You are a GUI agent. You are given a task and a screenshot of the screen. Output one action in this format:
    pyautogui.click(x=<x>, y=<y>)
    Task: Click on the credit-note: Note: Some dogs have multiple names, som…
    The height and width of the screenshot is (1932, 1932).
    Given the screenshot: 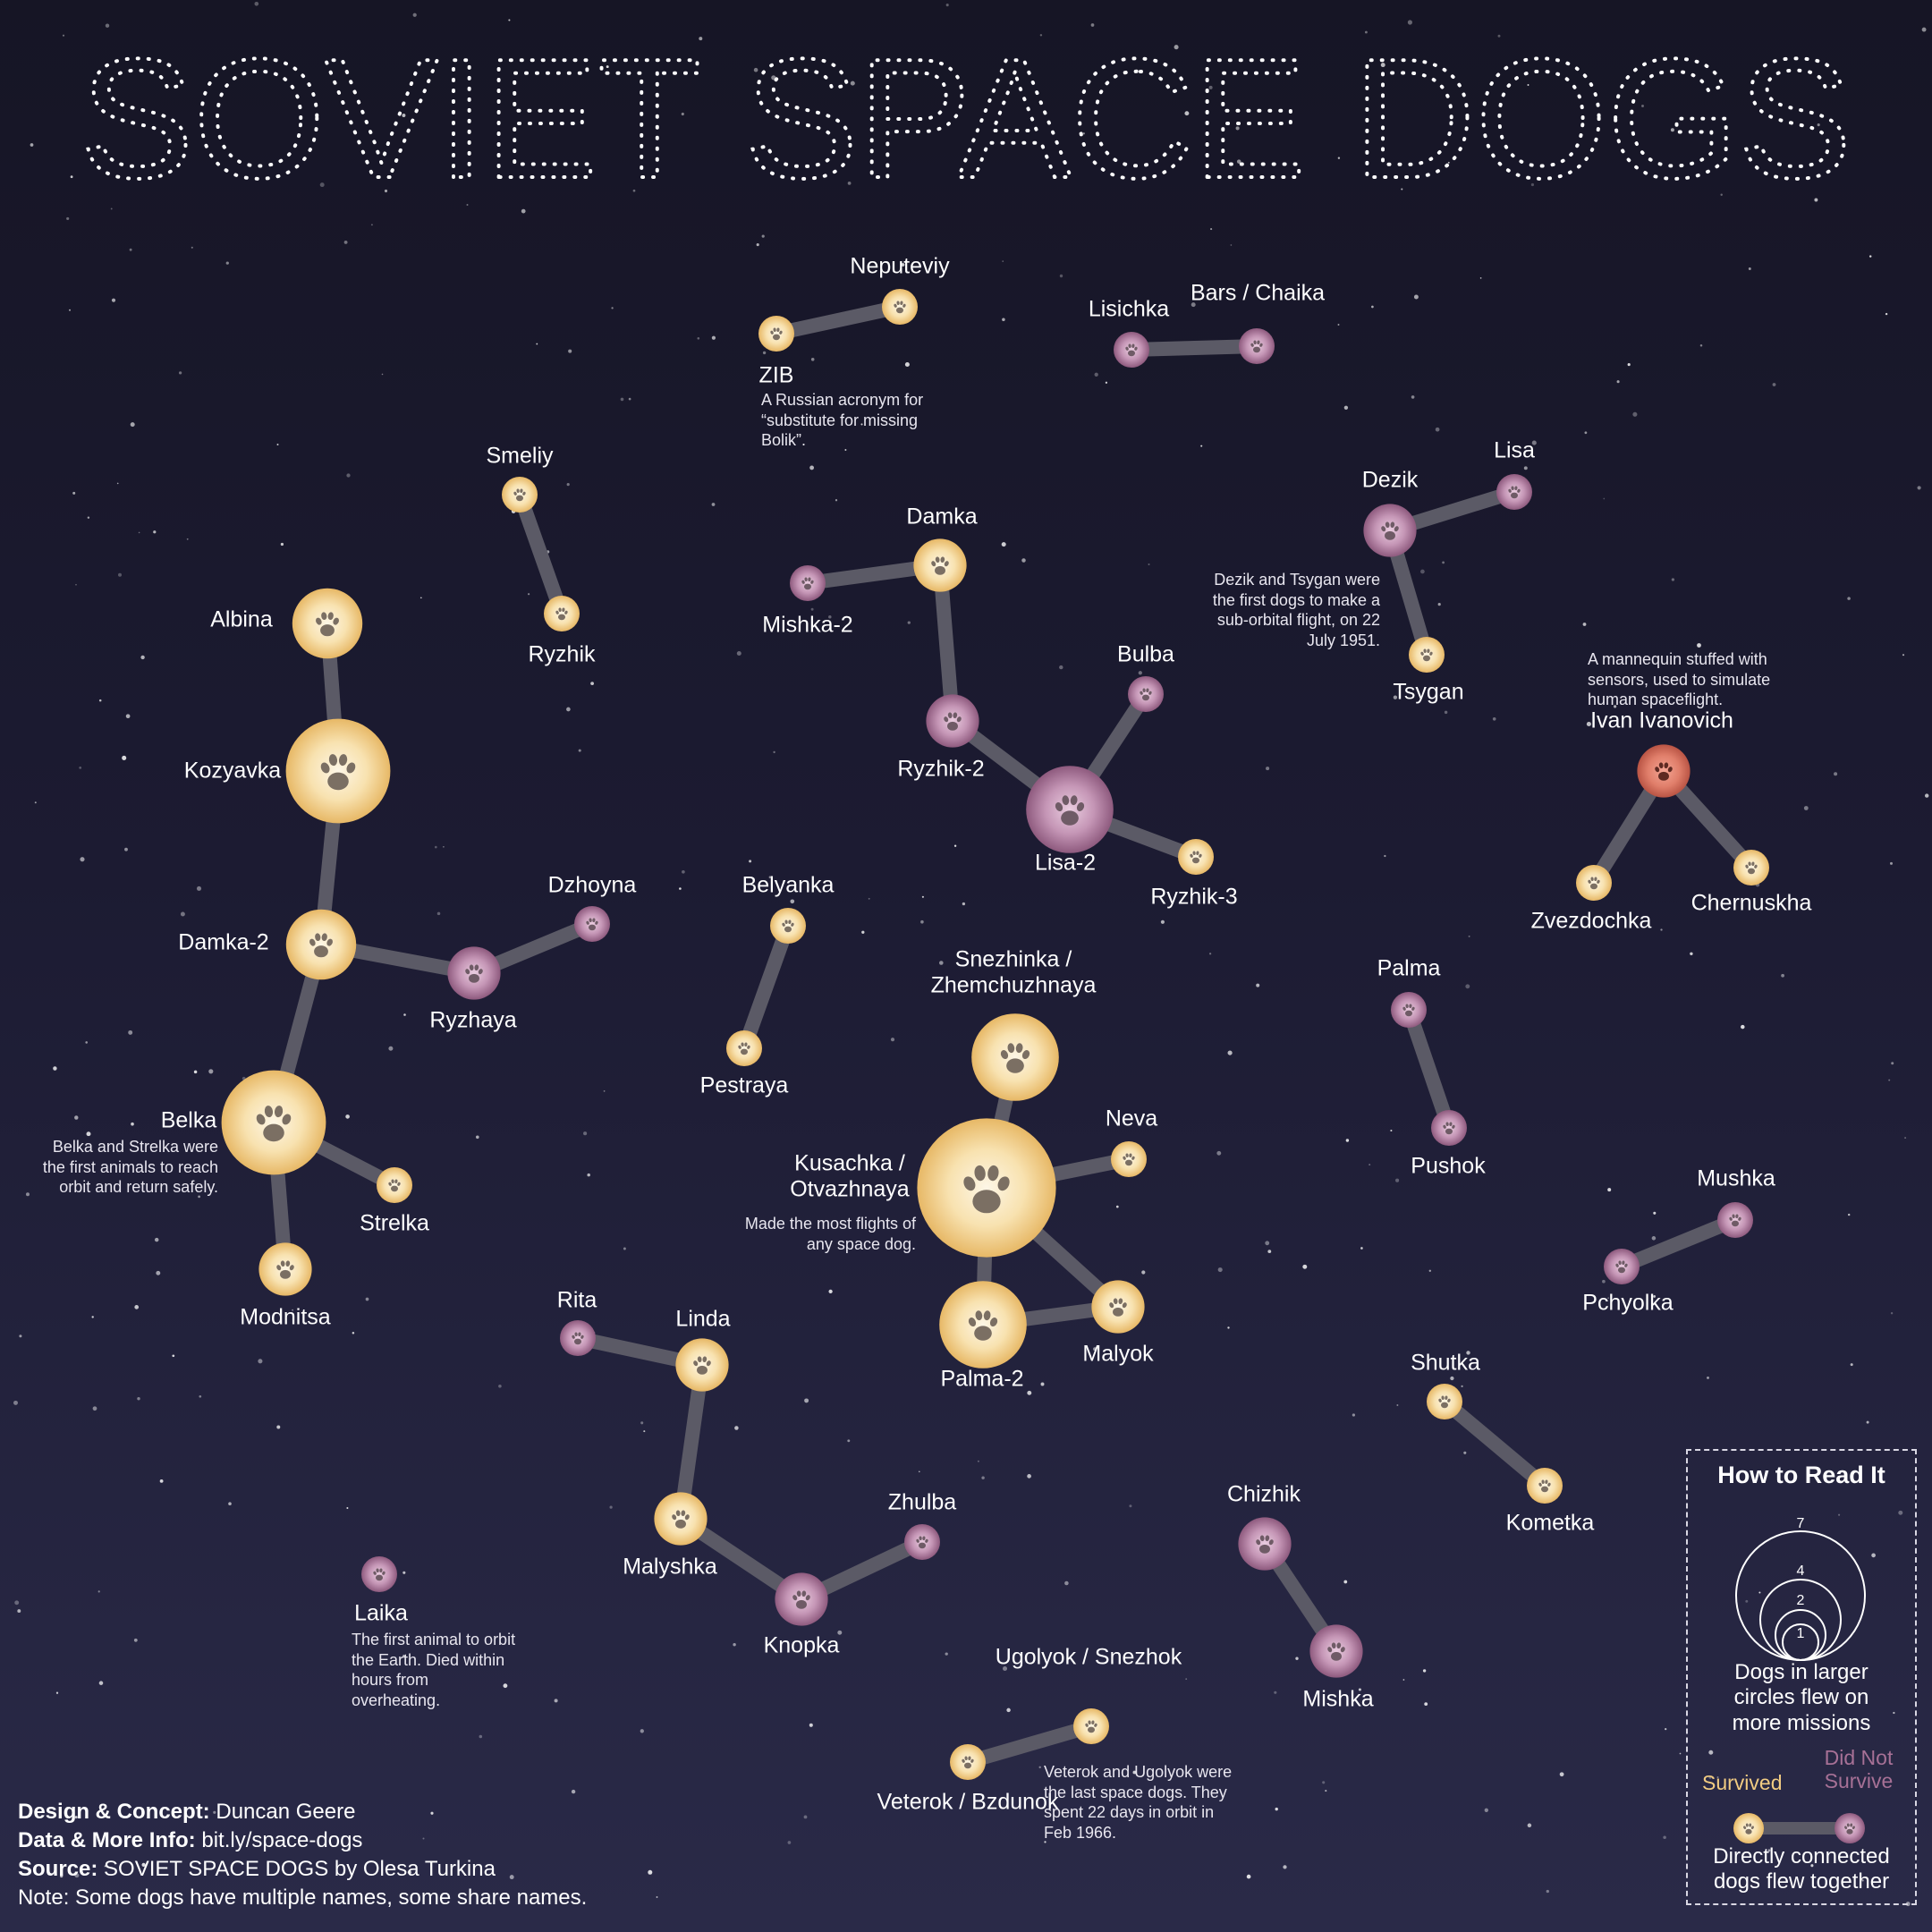 What is the action you would take?
    pyautogui.click(x=303, y=1897)
    